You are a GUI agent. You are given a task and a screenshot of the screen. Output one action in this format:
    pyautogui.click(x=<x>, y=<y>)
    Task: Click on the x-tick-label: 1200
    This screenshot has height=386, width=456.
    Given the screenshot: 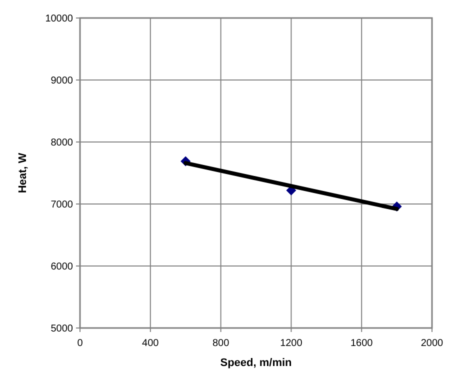 What is the action you would take?
    pyautogui.click(x=291, y=343)
    